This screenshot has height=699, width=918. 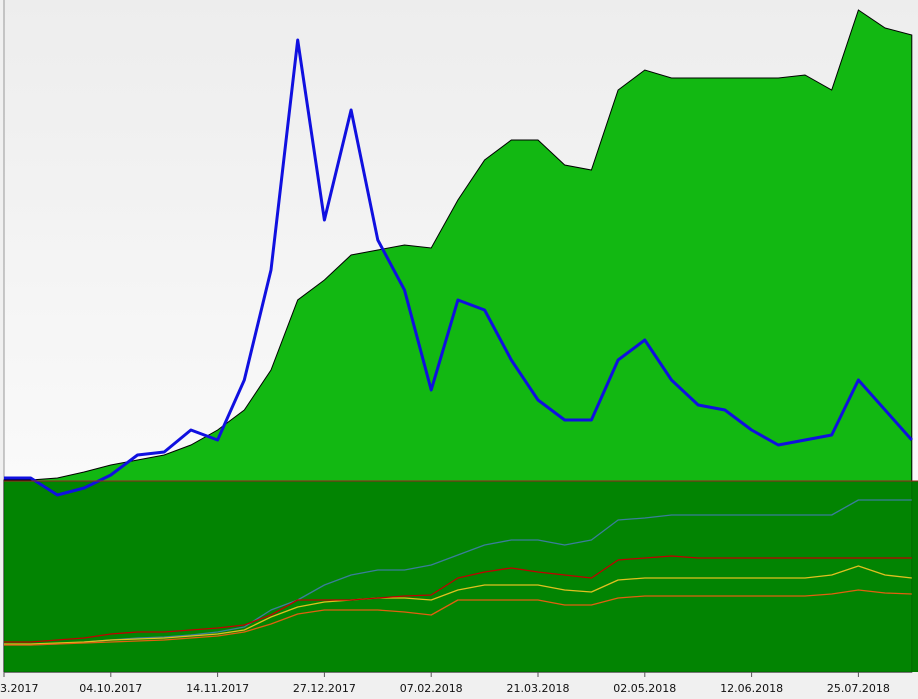 I want to click on x-axis-strip, so click(x=459, y=685).